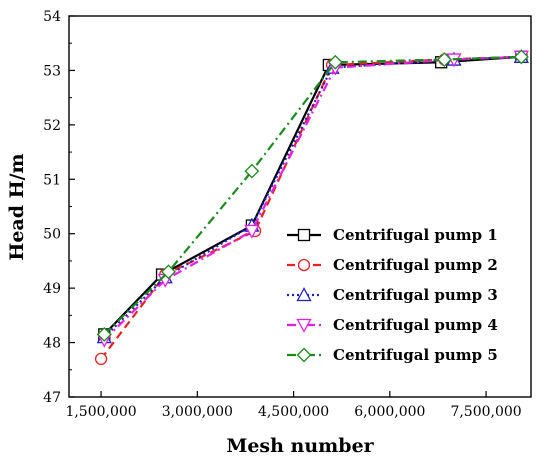 The image size is (550, 463). What do you see at coordinates (415, 325) in the screenshot?
I see `legend-label: Centrifugal pump 4` at bounding box center [415, 325].